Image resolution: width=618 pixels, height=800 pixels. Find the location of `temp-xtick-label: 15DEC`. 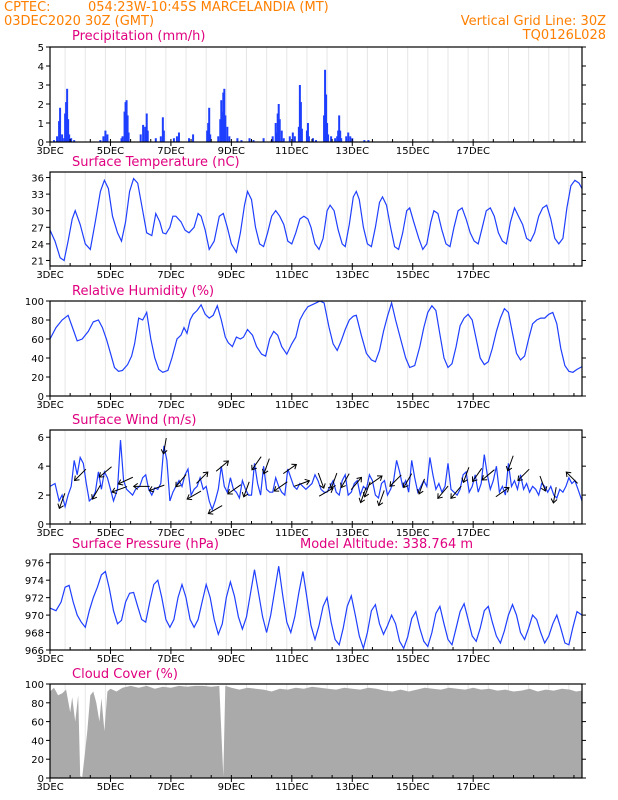

temp-xtick-label: 15DEC is located at coordinates (413, 275).